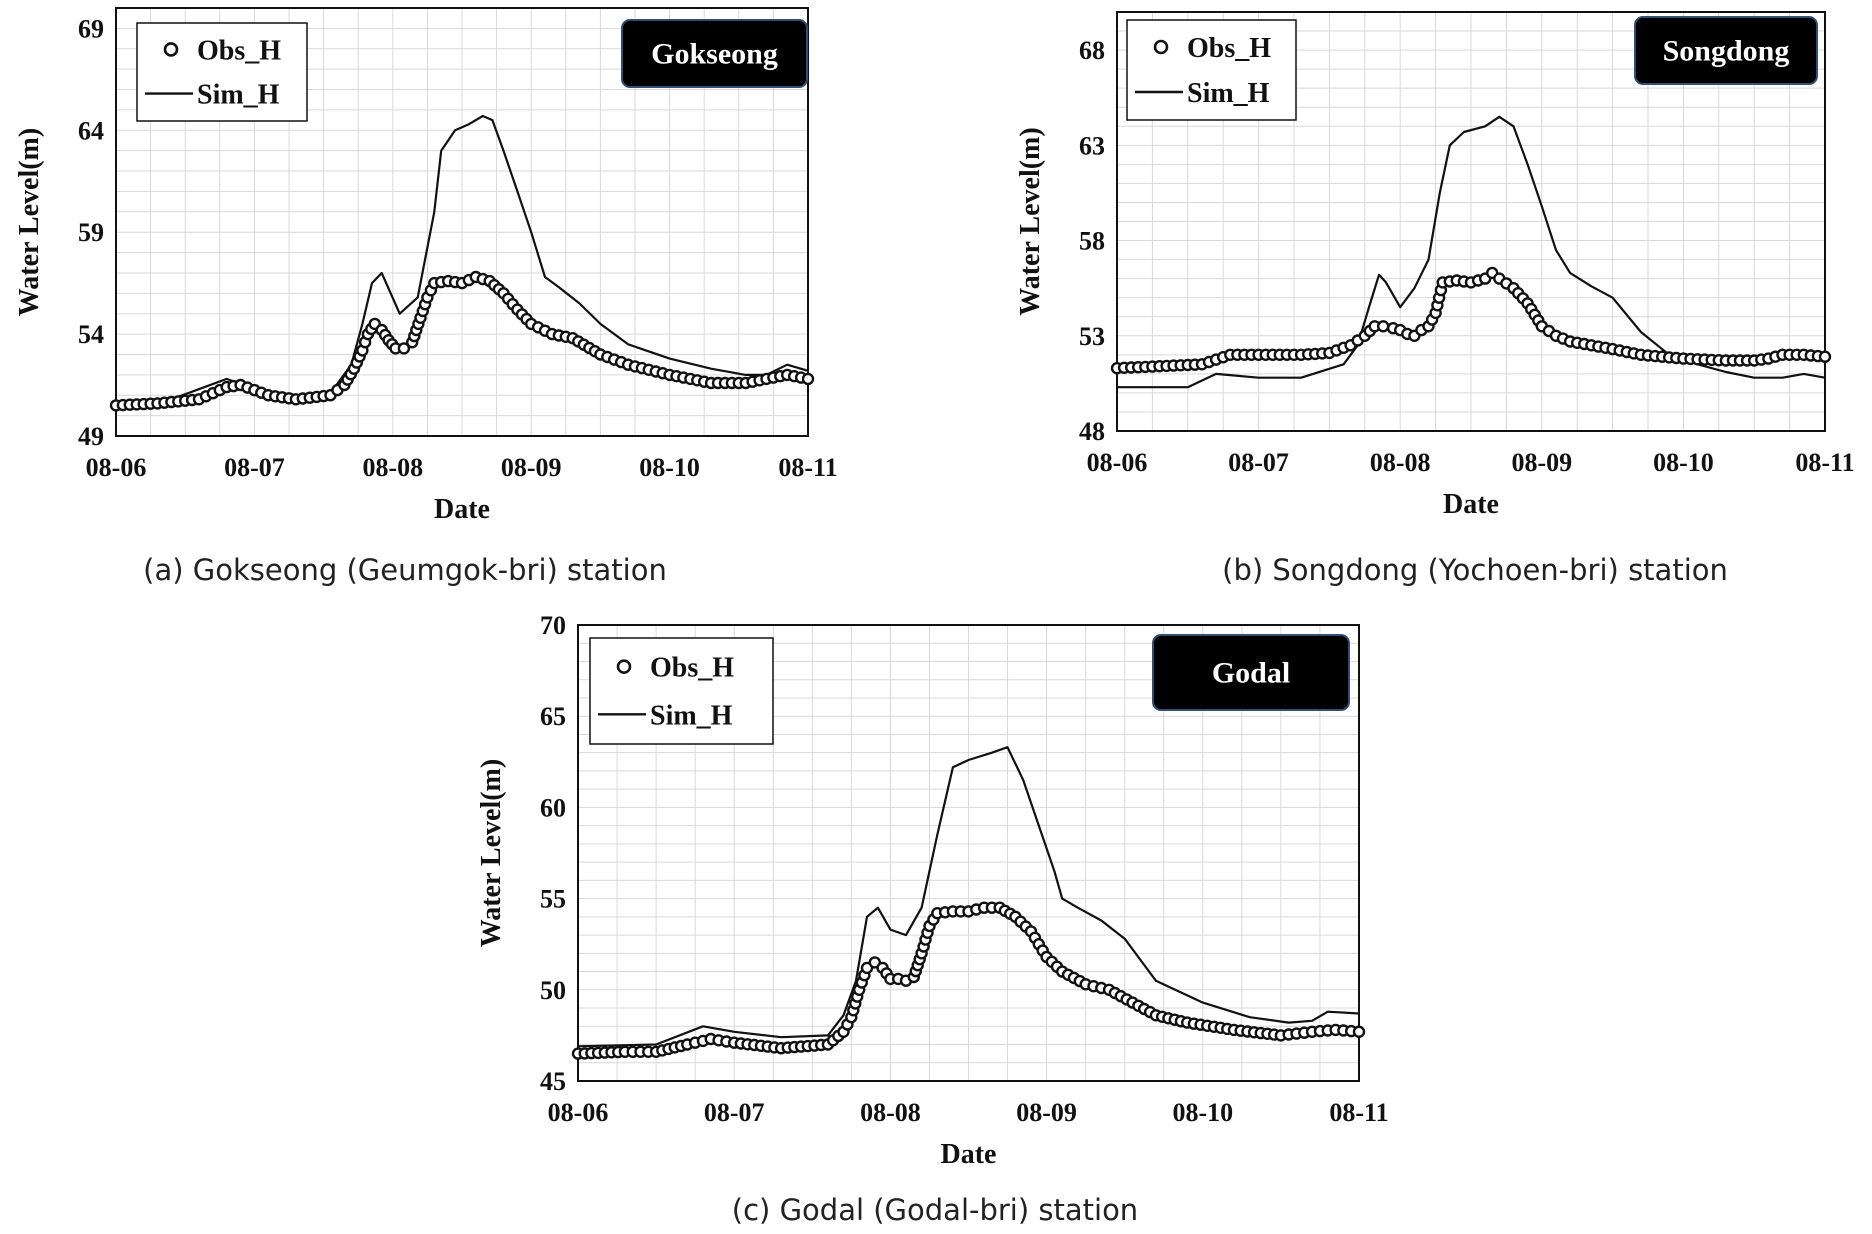  I want to click on station-label: Godal, so click(1251, 673).